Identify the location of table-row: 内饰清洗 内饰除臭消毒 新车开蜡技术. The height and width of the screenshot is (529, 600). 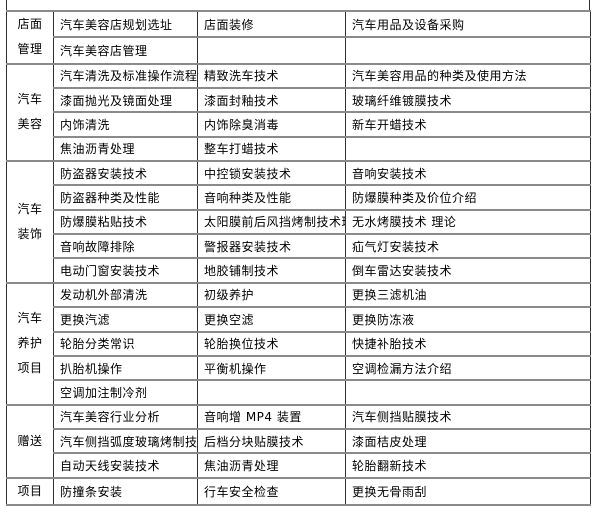
(299, 124).